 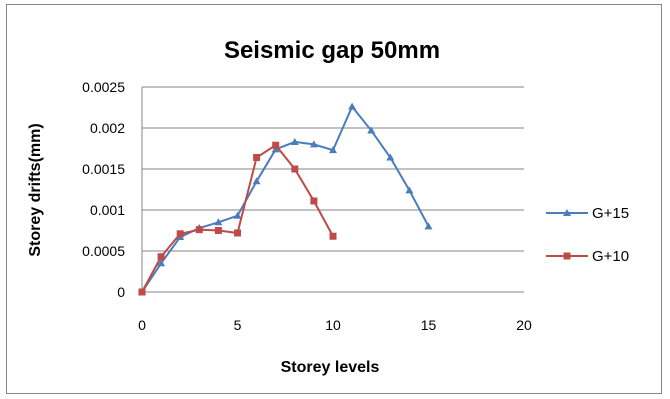 I want to click on x-axis-ticks: 0 5 10 15 20, so click(x=335, y=325).